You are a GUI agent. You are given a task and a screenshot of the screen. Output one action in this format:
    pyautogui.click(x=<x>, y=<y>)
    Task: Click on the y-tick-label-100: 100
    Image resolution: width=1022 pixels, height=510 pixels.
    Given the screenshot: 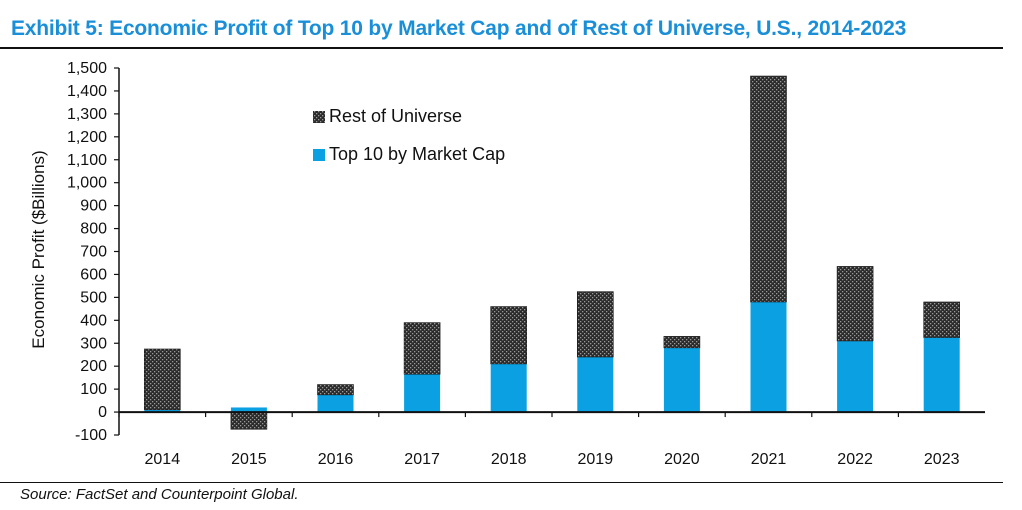 What is the action you would take?
    pyautogui.click(x=93, y=389)
    